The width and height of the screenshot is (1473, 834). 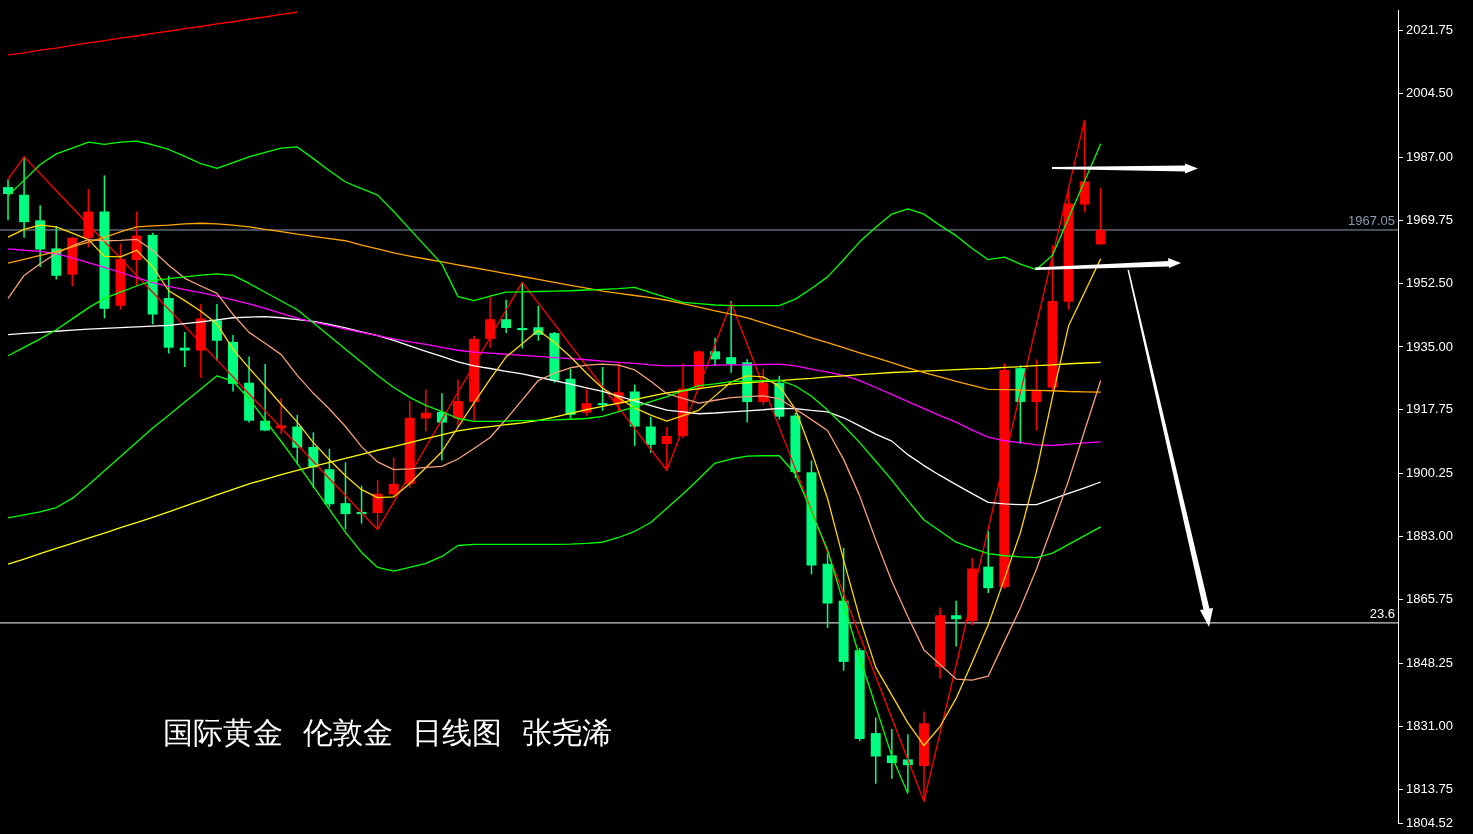 I want to click on y-tick-label: 2004.50, so click(x=1429, y=92).